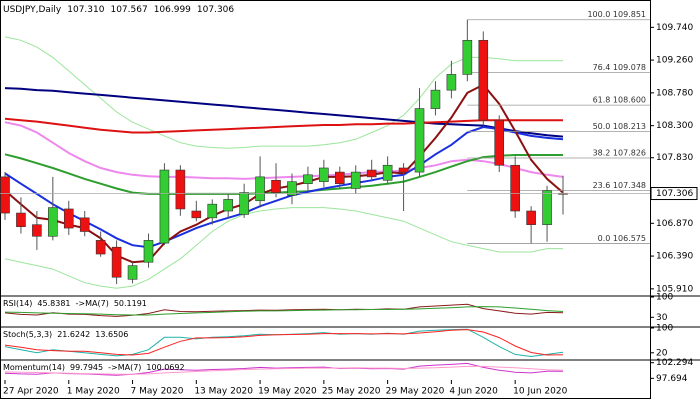 The width and height of the screenshot is (700, 400). What do you see at coordinates (674, 289) in the screenshot?
I see `y-tick-label: 105.910` at bounding box center [674, 289].